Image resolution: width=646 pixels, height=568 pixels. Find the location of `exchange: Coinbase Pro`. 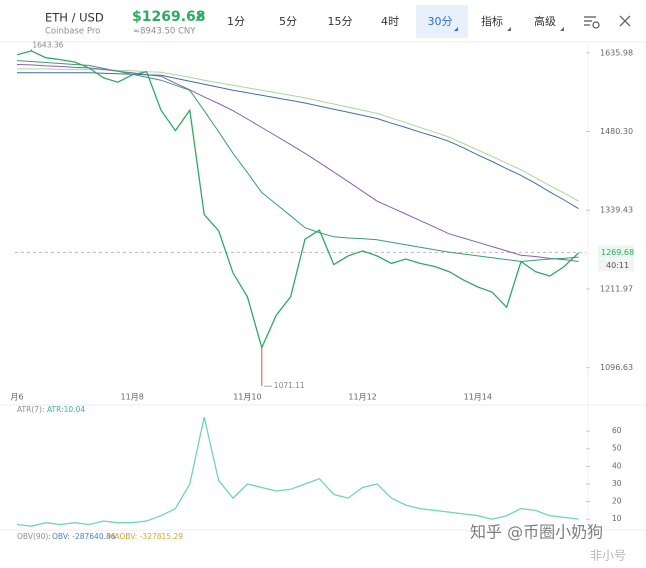

exchange: Coinbase Pro is located at coordinates (72, 32).